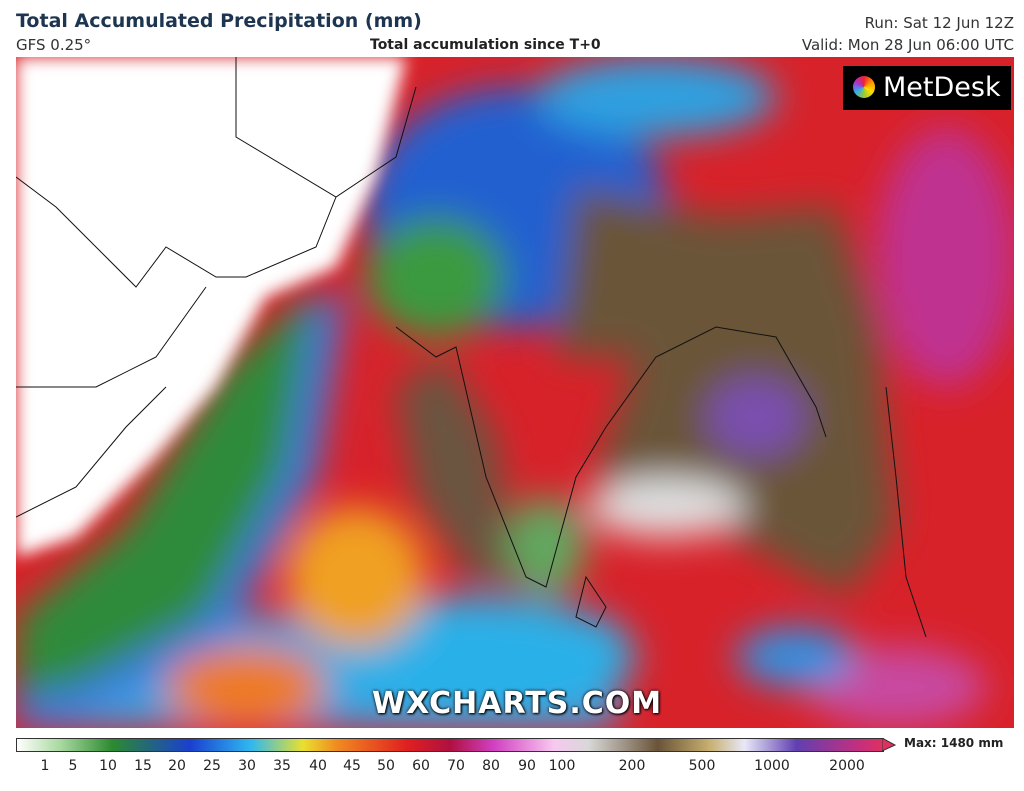 The width and height of the screenshot is (1024, 791). I want to click on logo-icon, so click(864, 87).